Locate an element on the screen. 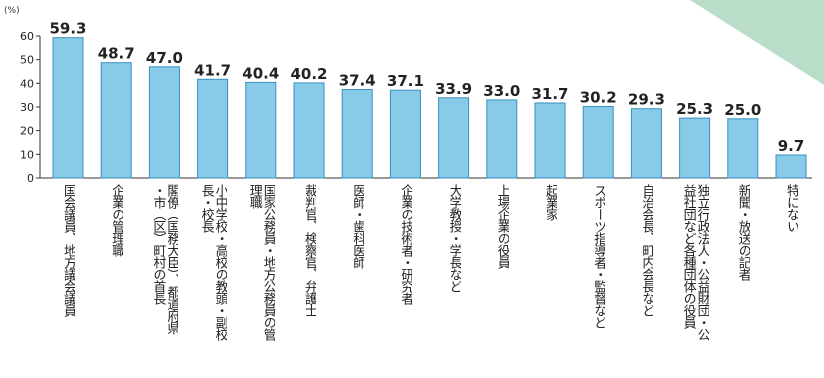 The width and height of the screenshot is (824, 378). value-label: 33.0 is located at coordinates (501, 91).